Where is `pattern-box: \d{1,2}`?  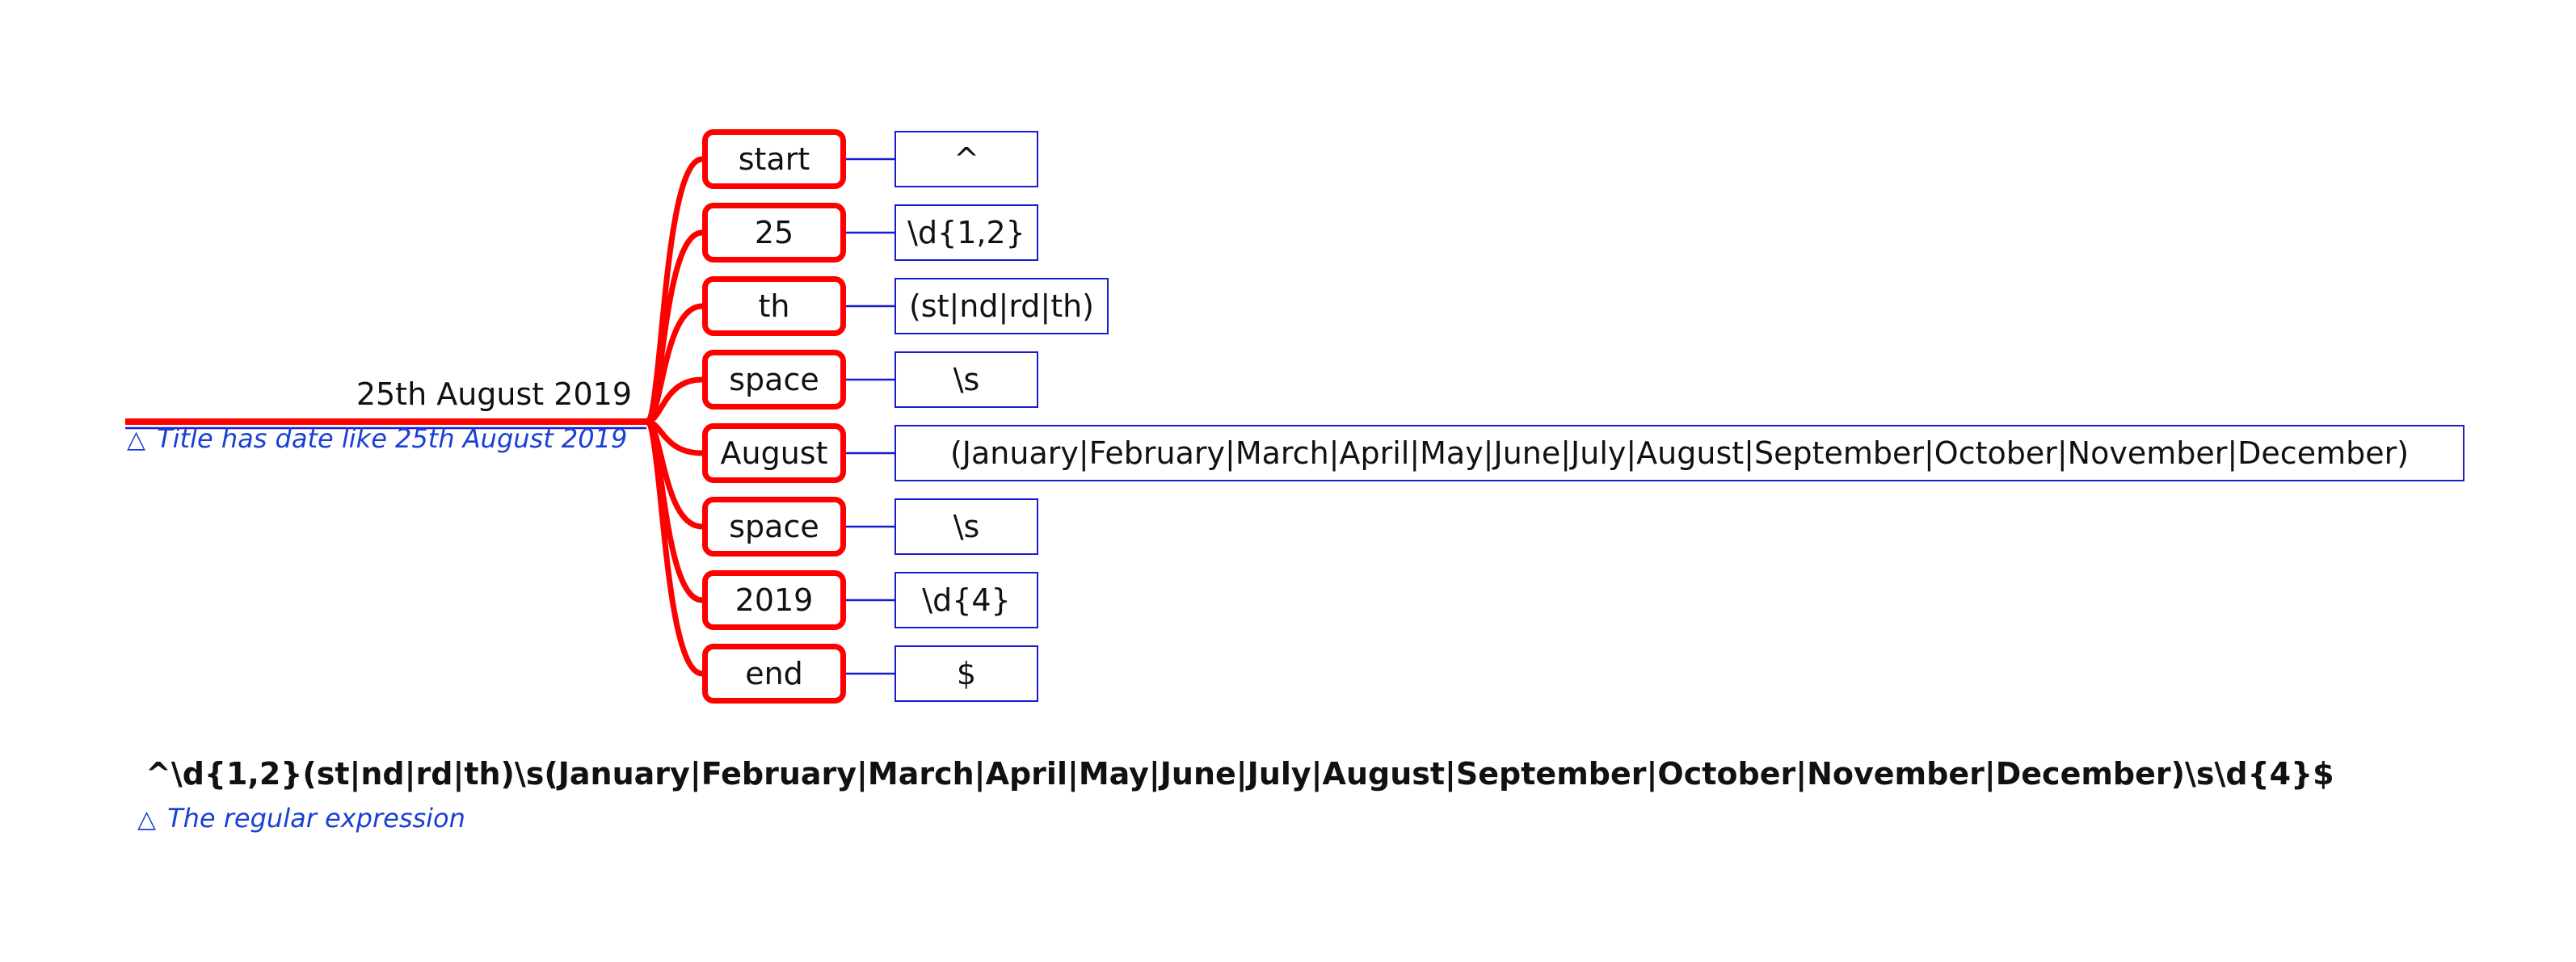 pattern-box: \d{1,2} is located at coordinates (966, 233).